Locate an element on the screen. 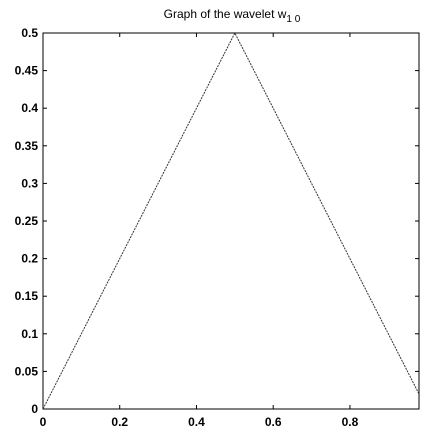 This screenshot has height=440, width=421. y-tick-label: 0.1 is located at coordinates (29, 334).